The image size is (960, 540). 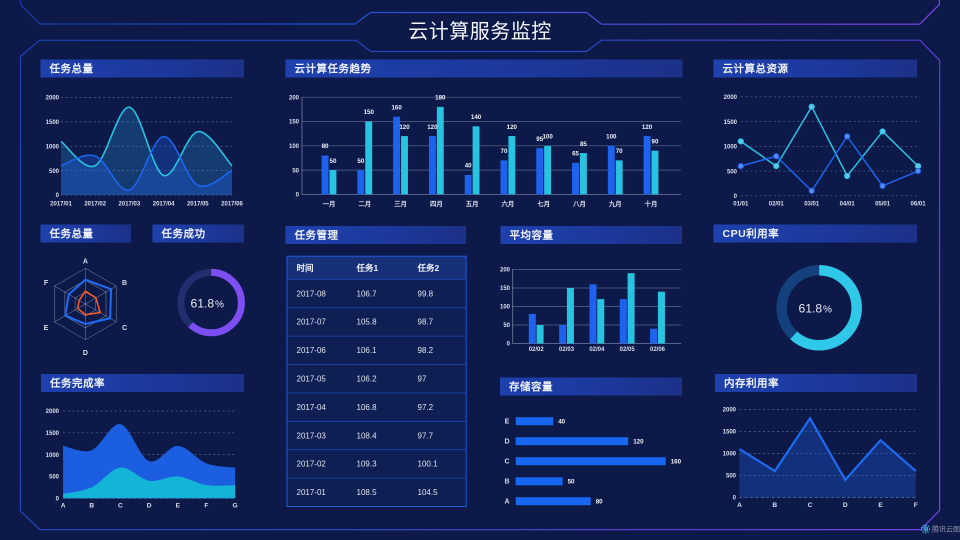 I want to click on svg-text: 内存利用率, so click(x=751, y=383).